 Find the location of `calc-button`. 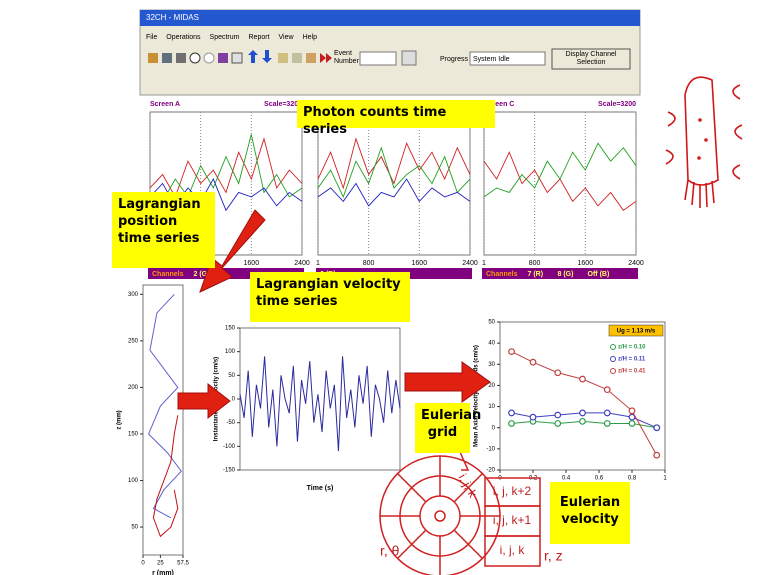

calc-button is located at coordinates (409, 58).